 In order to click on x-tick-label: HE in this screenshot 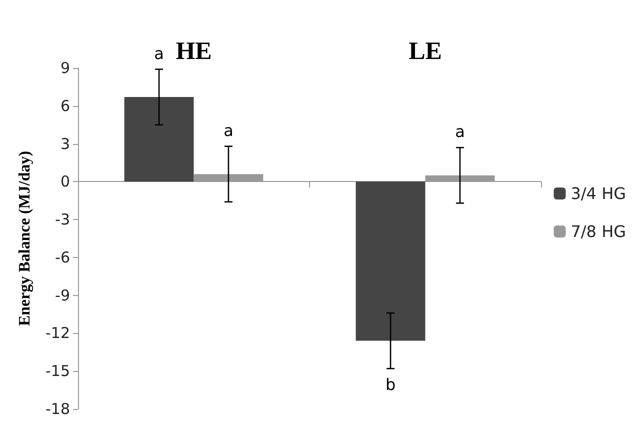, I will do `click(194, 51)`.